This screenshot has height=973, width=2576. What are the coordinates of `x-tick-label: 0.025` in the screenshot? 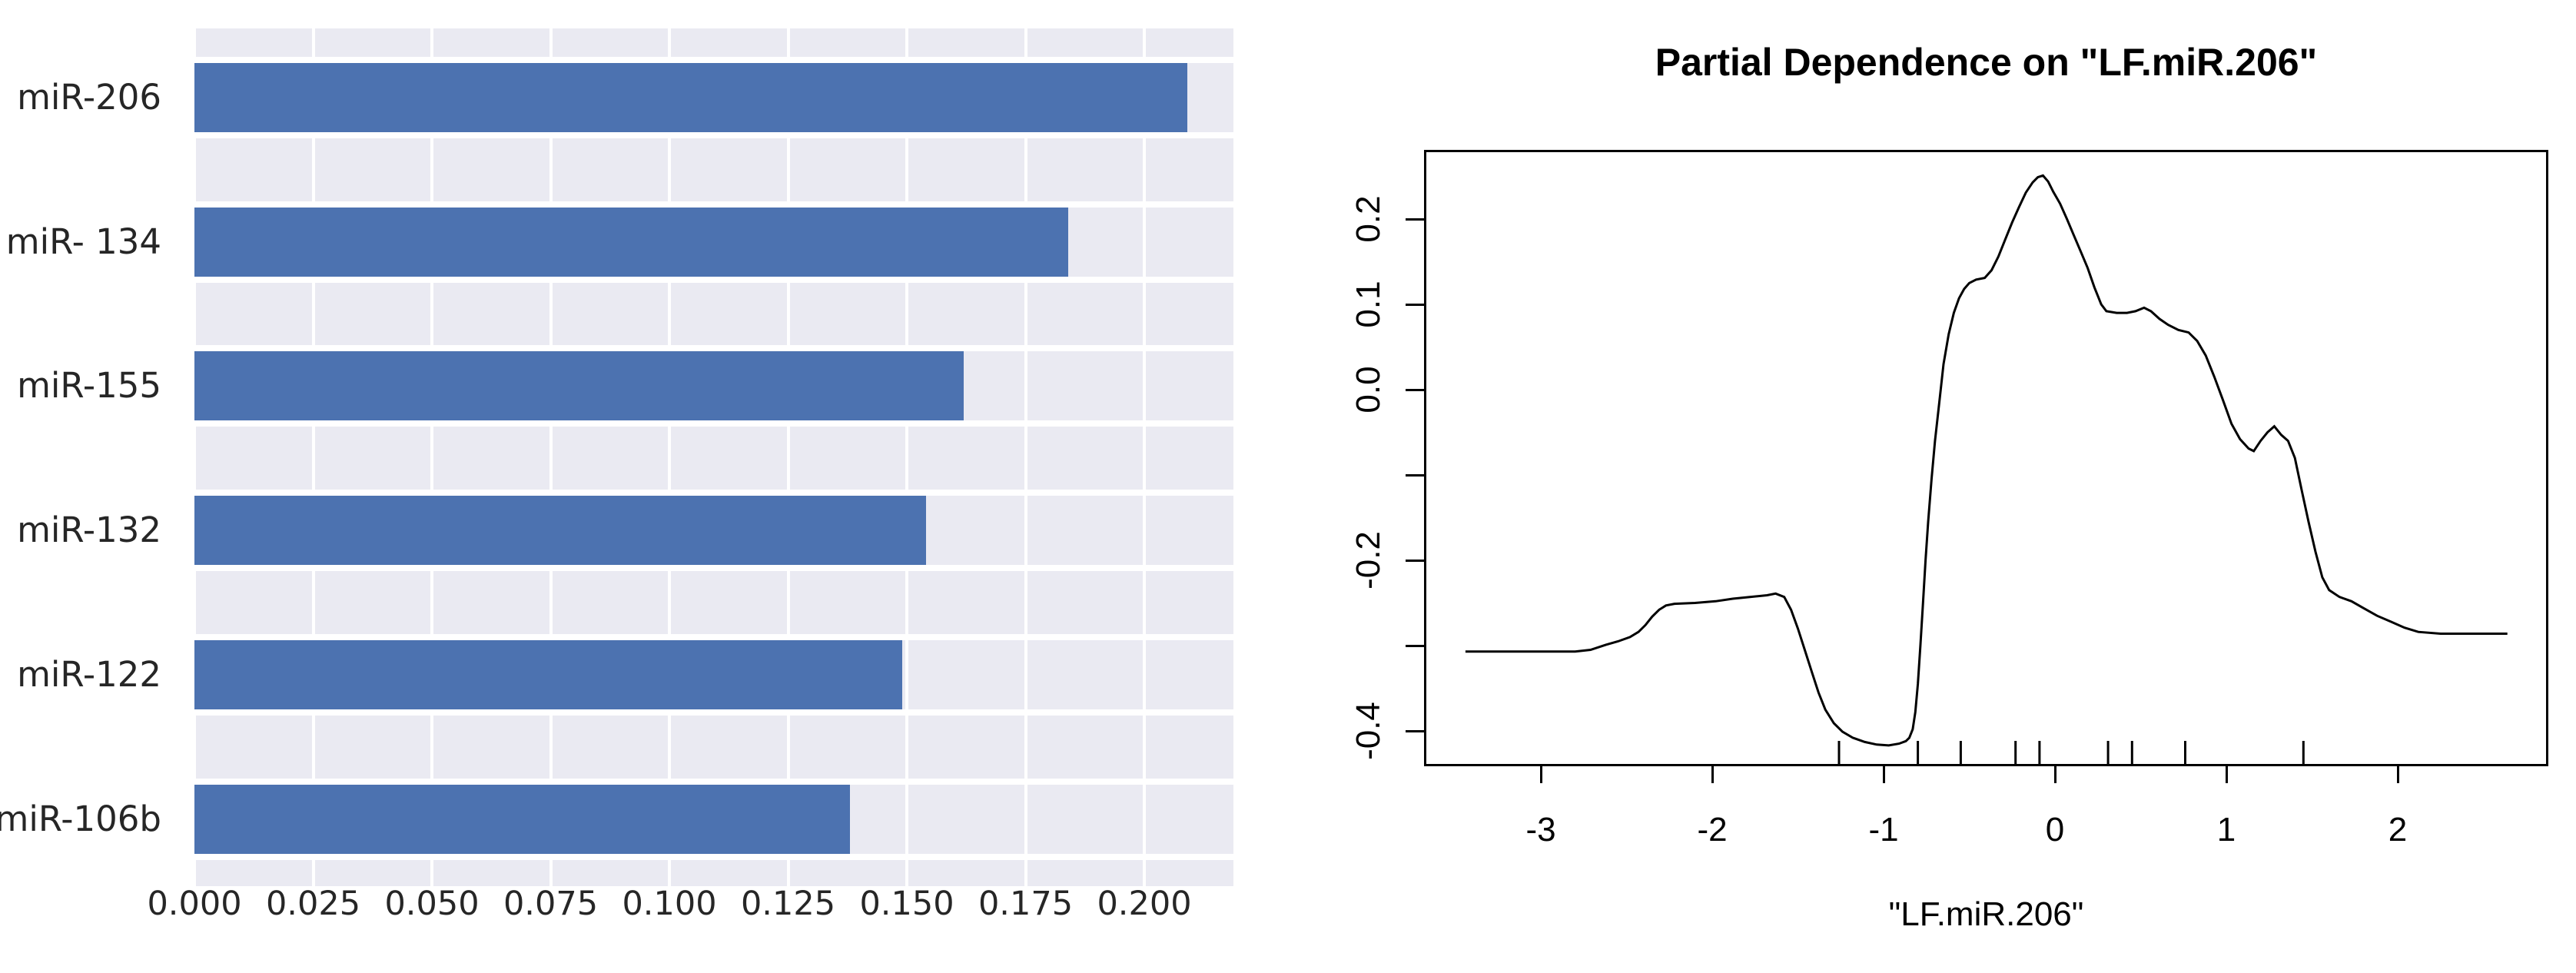 It's located at (313, 904).